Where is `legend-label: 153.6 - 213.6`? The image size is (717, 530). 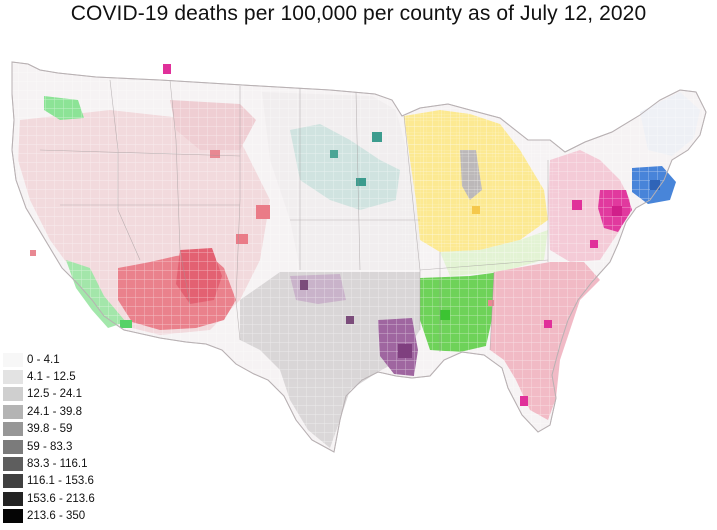
legend-label: 153.6 - 213.6 is located at coordinates (61, 498).